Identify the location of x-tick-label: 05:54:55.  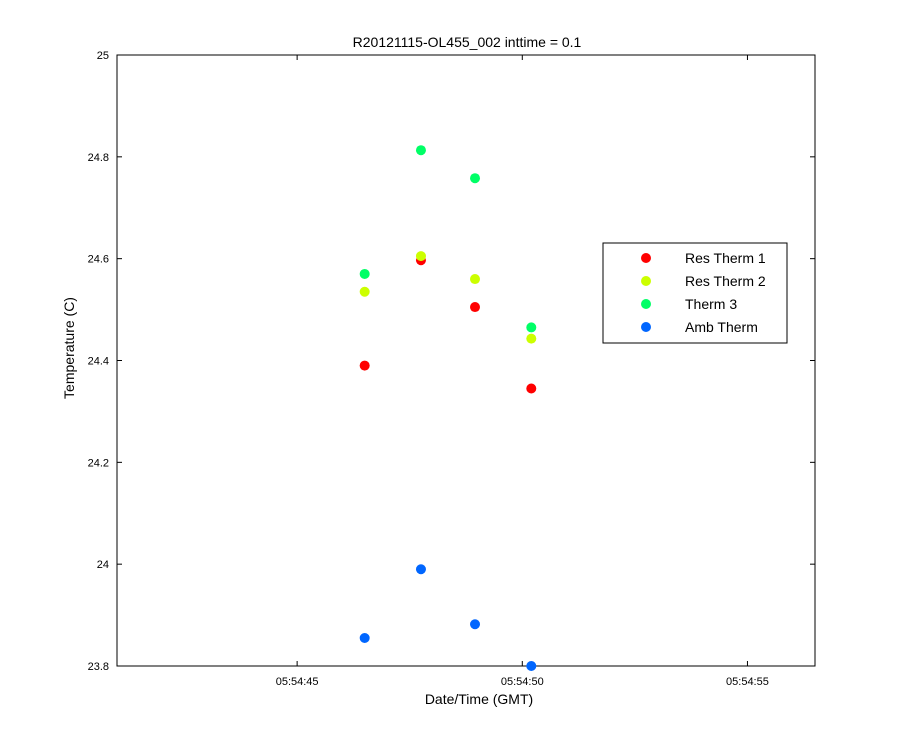
(747, 682).